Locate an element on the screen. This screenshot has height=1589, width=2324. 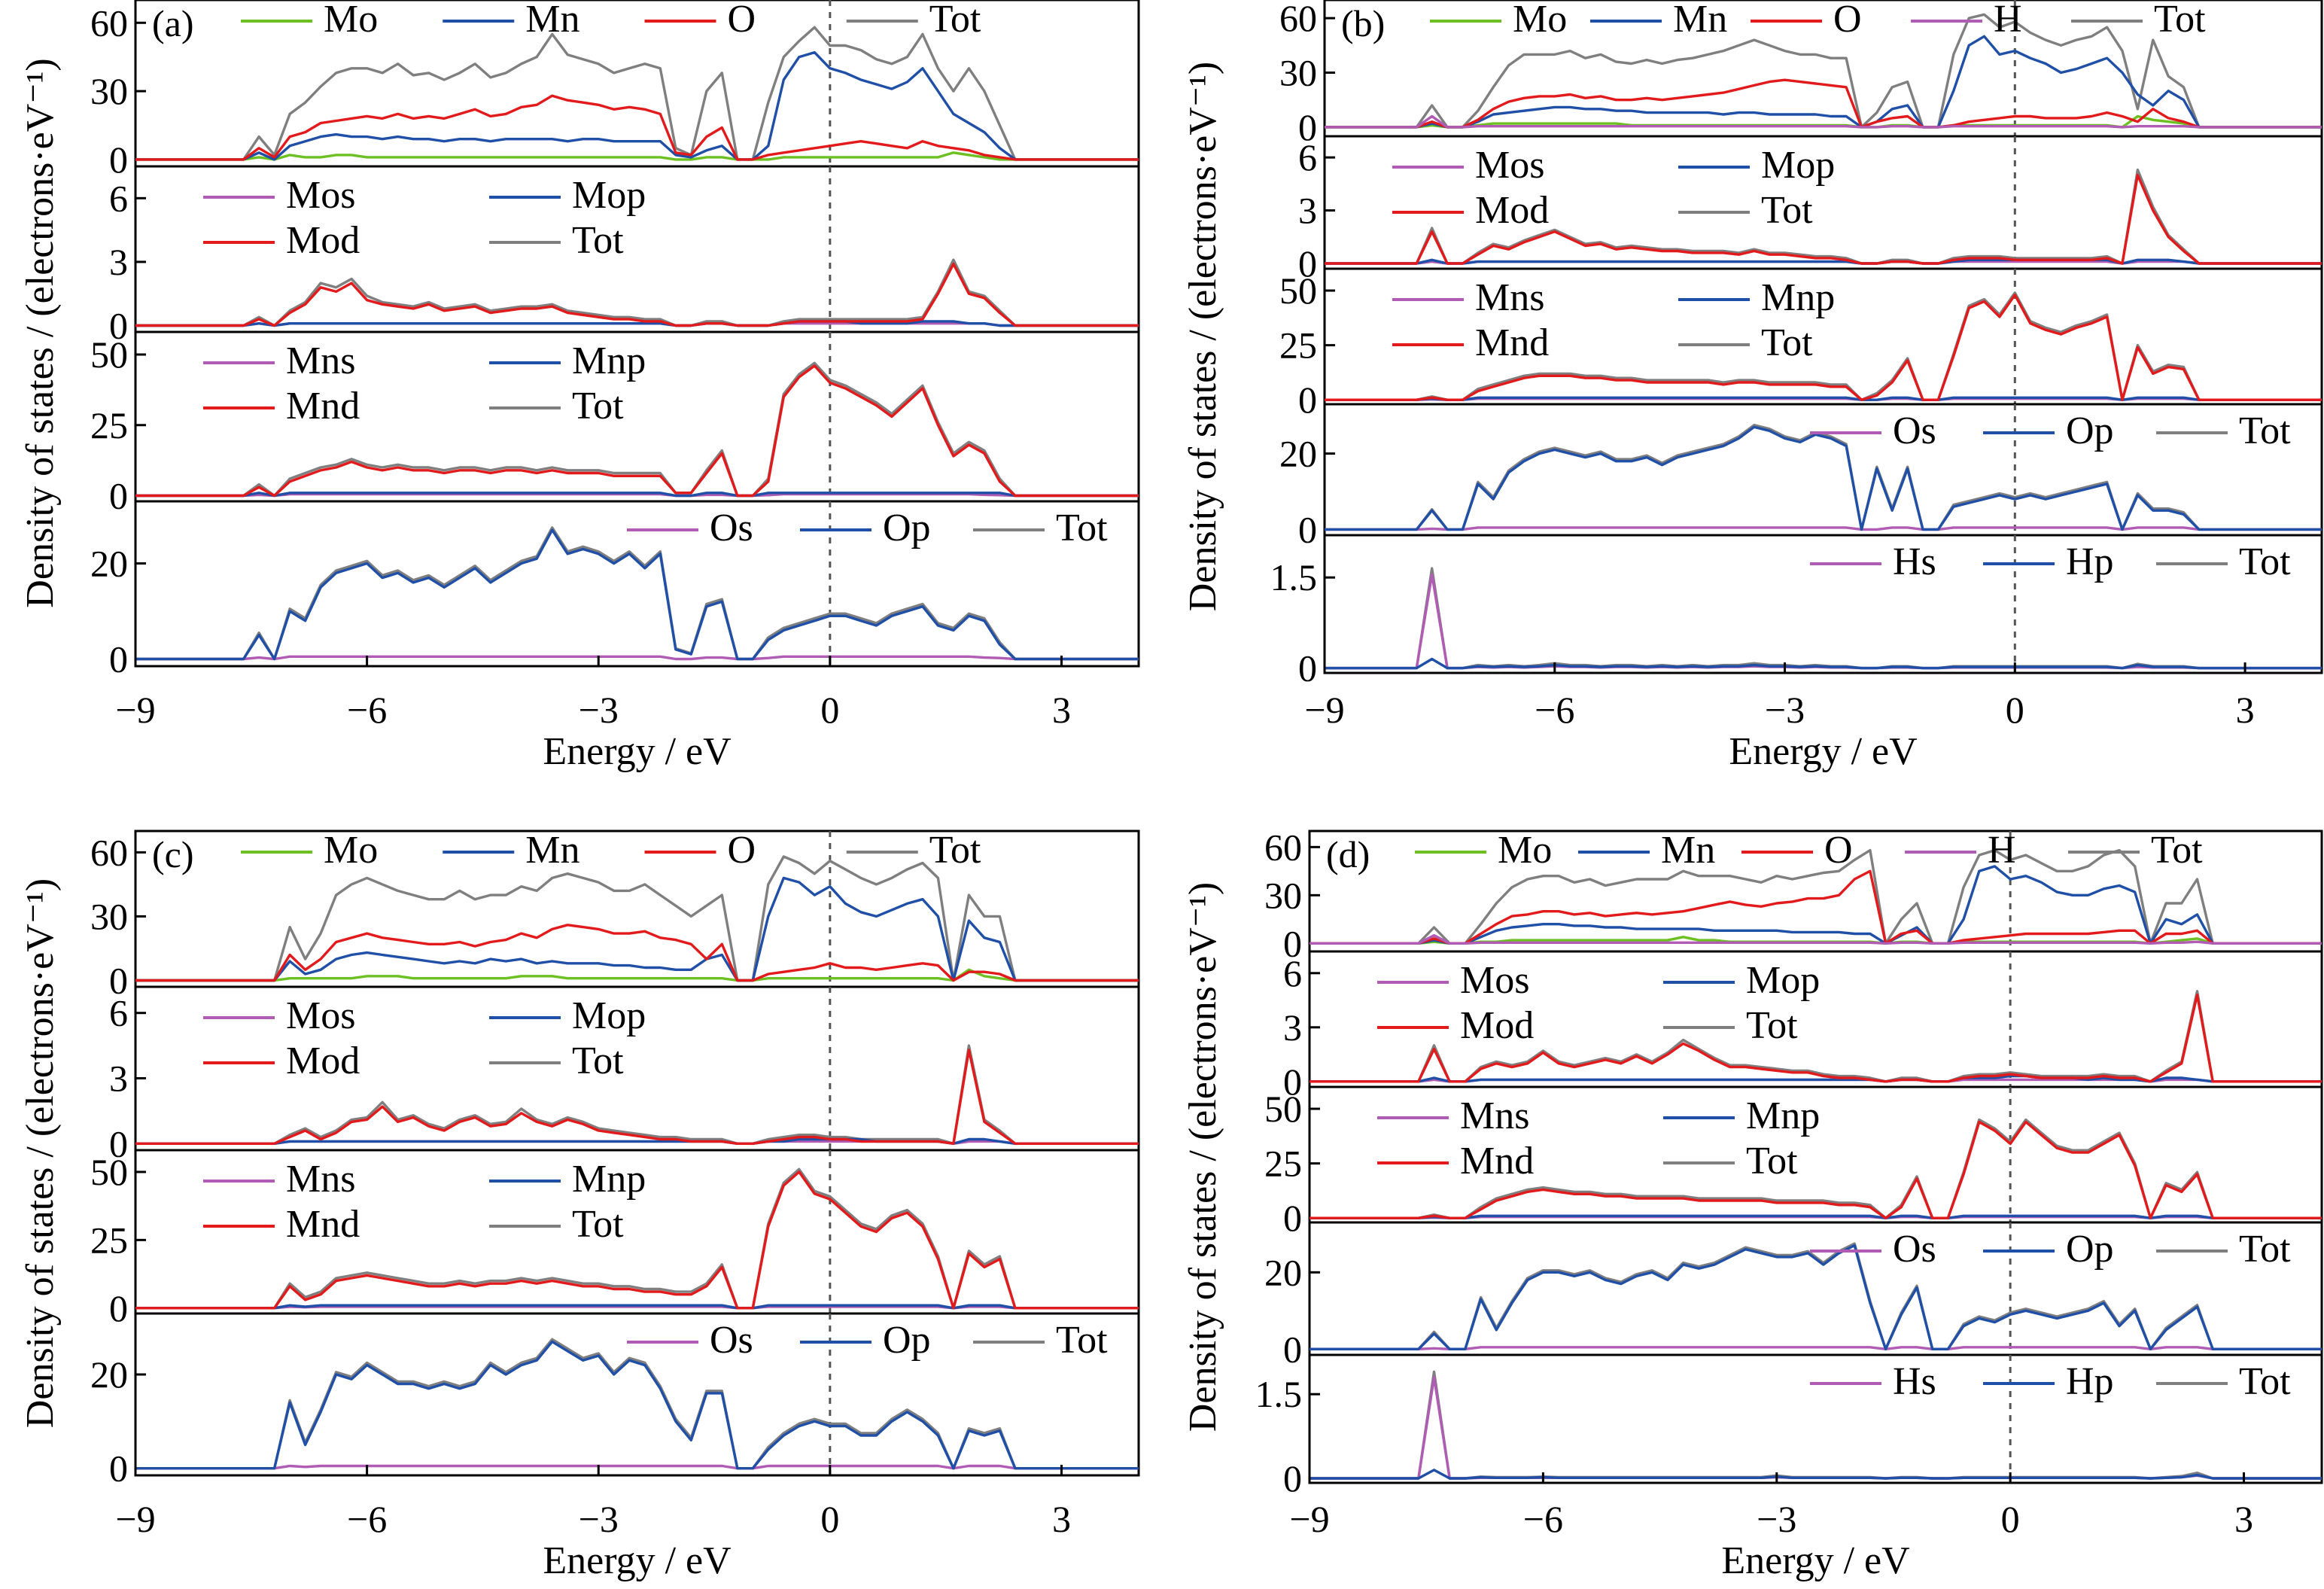
x-tick-label: −3 is located at coordinates (599, 1519).